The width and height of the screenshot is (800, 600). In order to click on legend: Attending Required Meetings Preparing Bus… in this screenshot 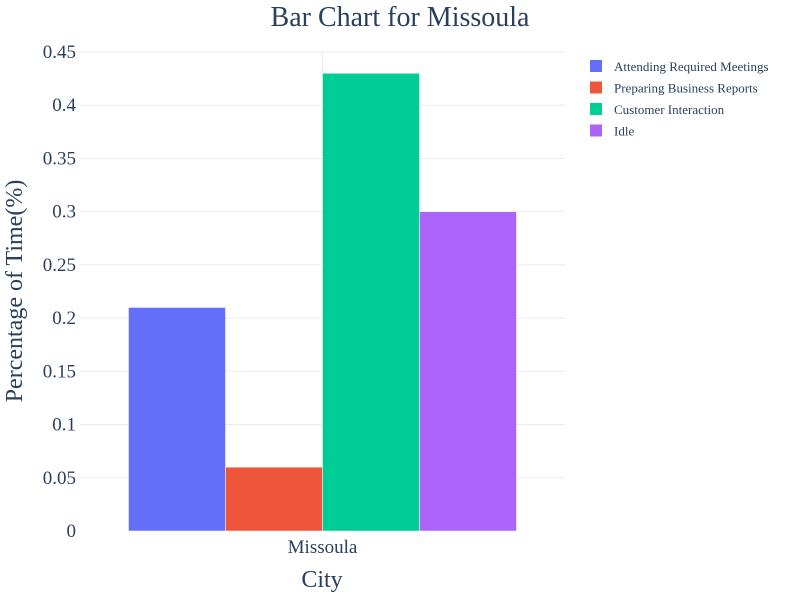, I will do `click(679, 99)`.